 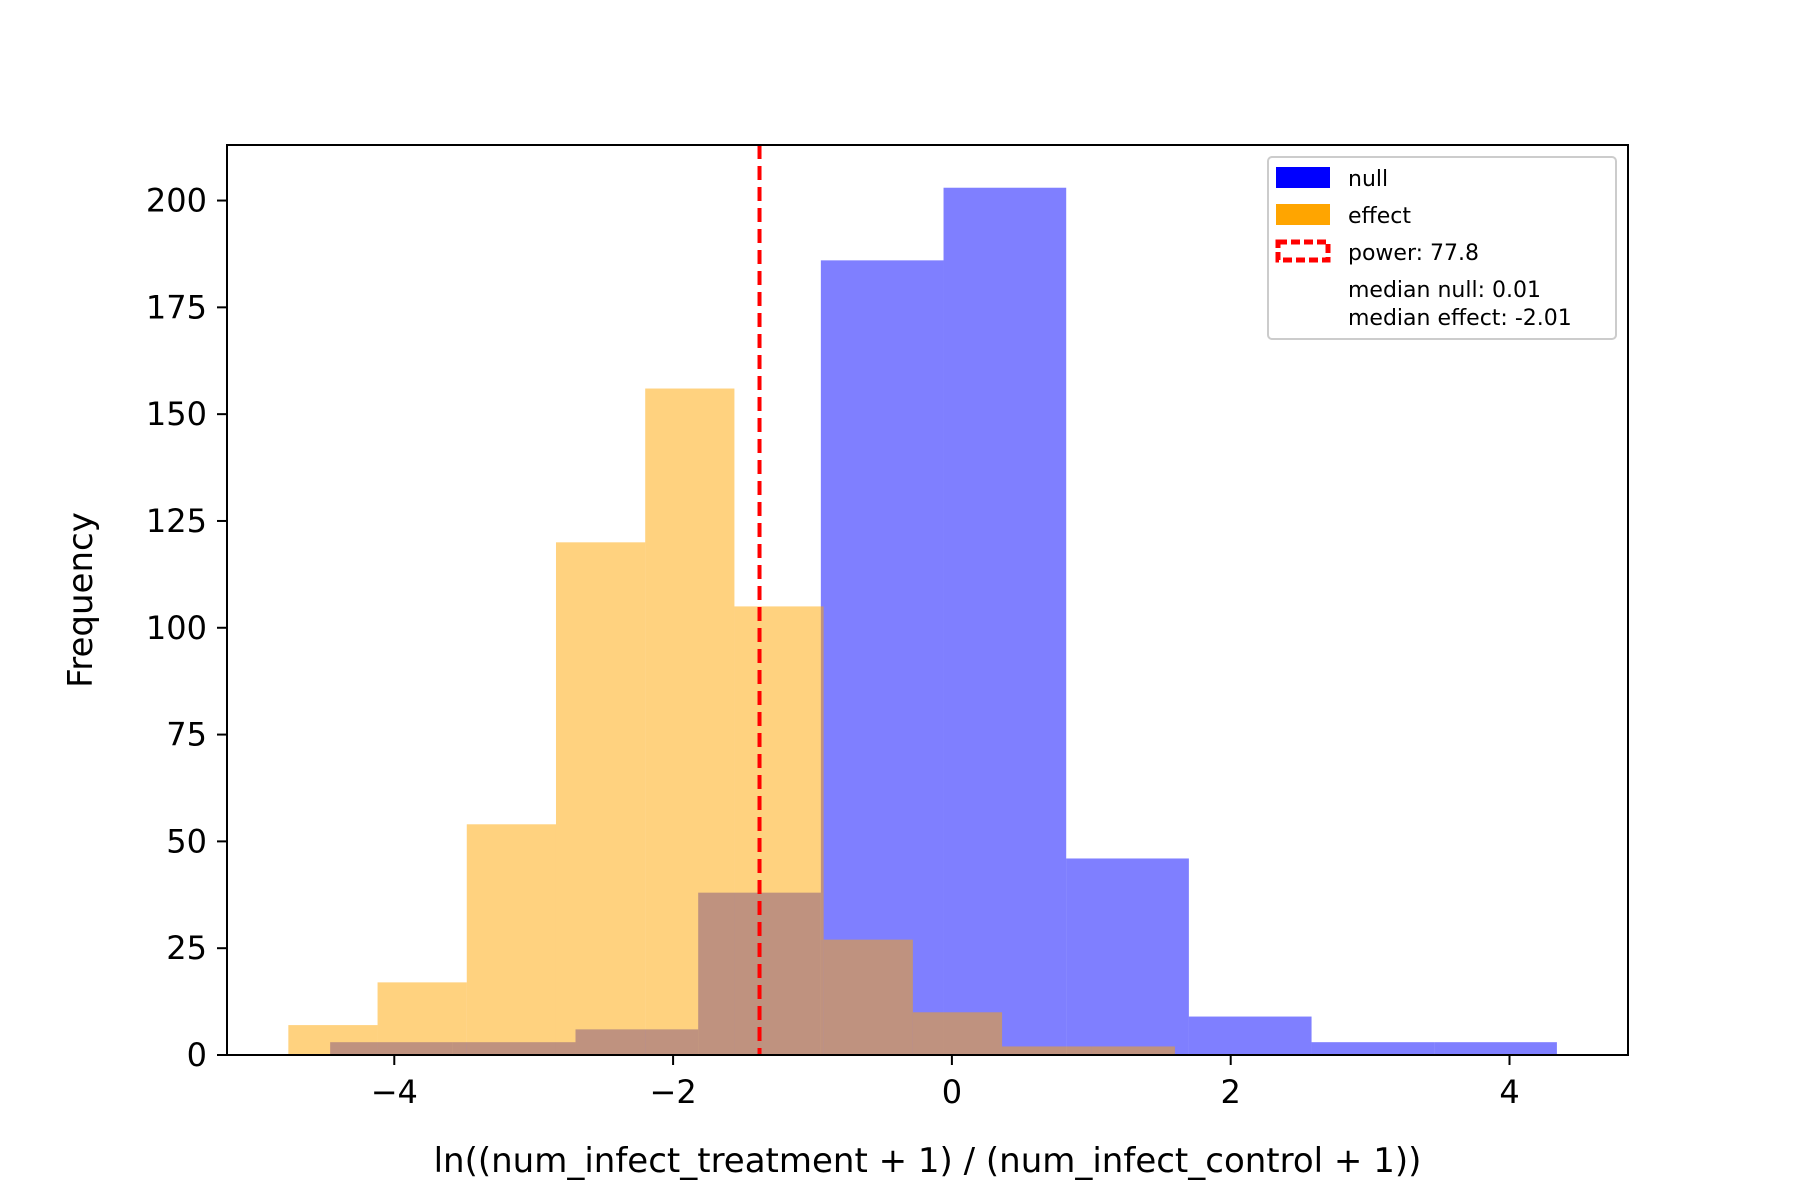 What do you see at coordinates (1413, 253) in the screenshot?
I see `legend-label-power: power: 77.8` at bounding box center [1413, 253].